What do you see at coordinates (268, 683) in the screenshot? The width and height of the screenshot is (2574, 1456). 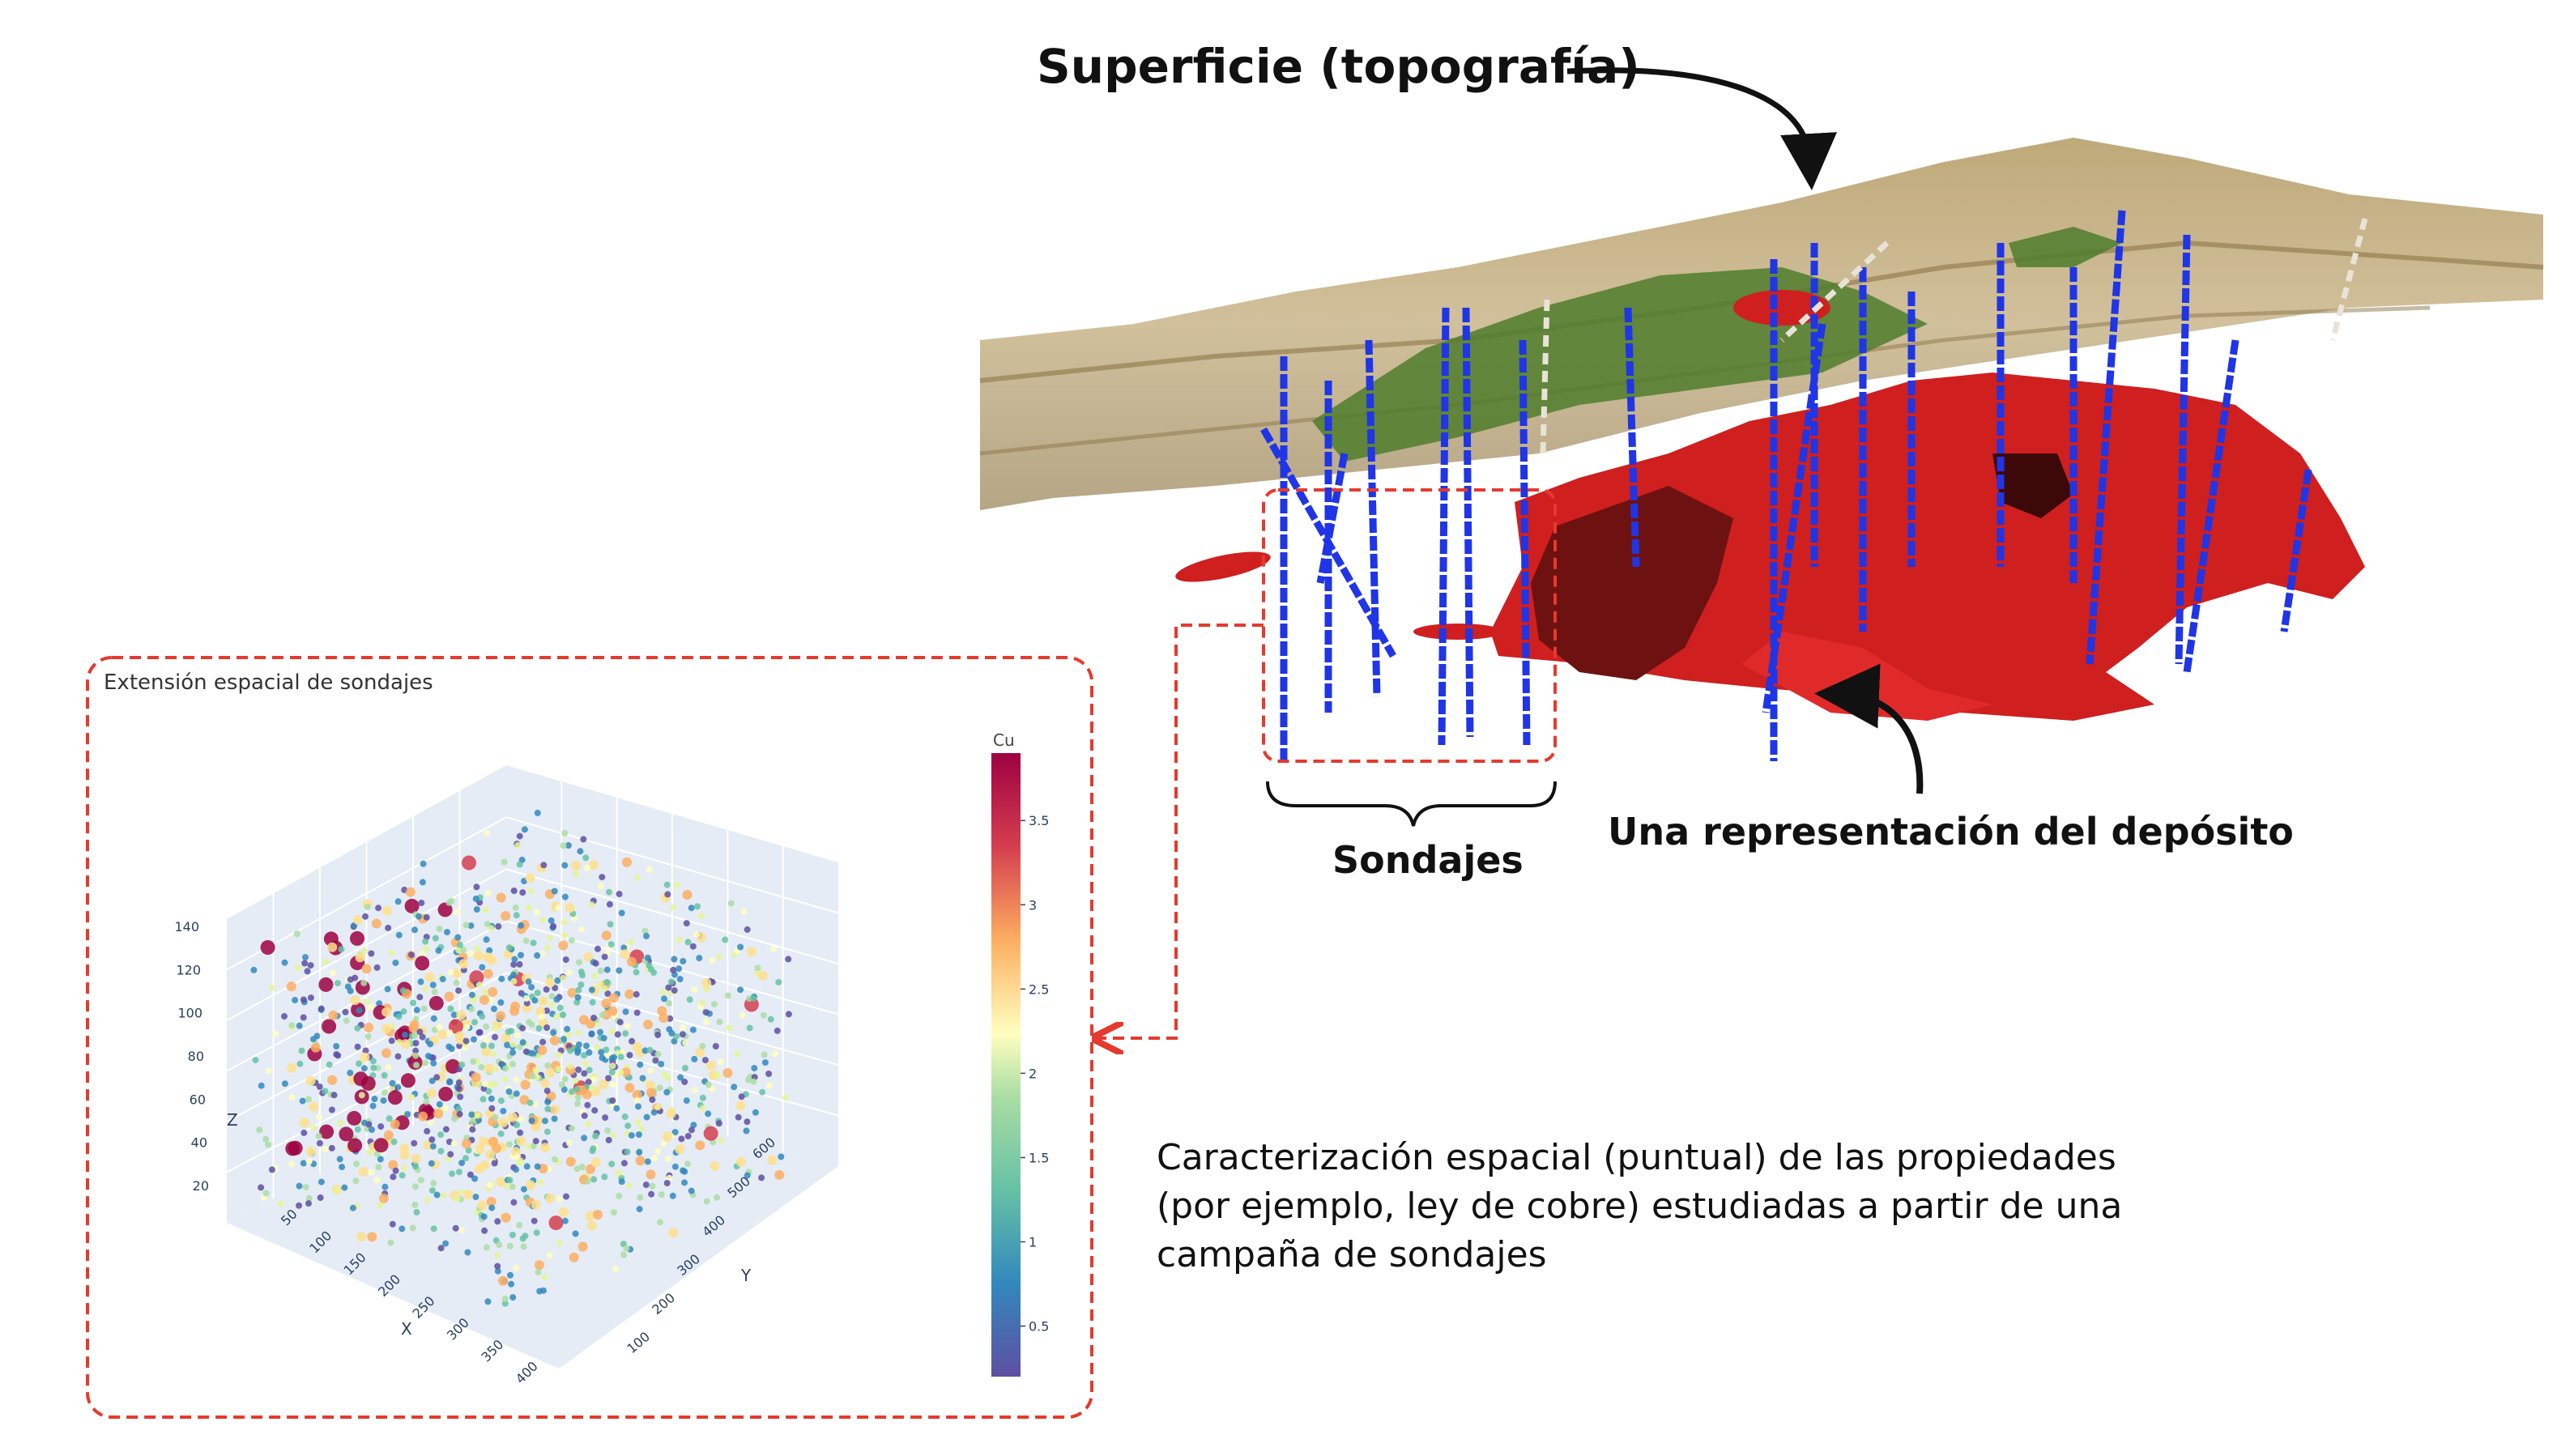 I see `scatter-title: Extensión espacial de sondajes` at bounding box center [268, 683].